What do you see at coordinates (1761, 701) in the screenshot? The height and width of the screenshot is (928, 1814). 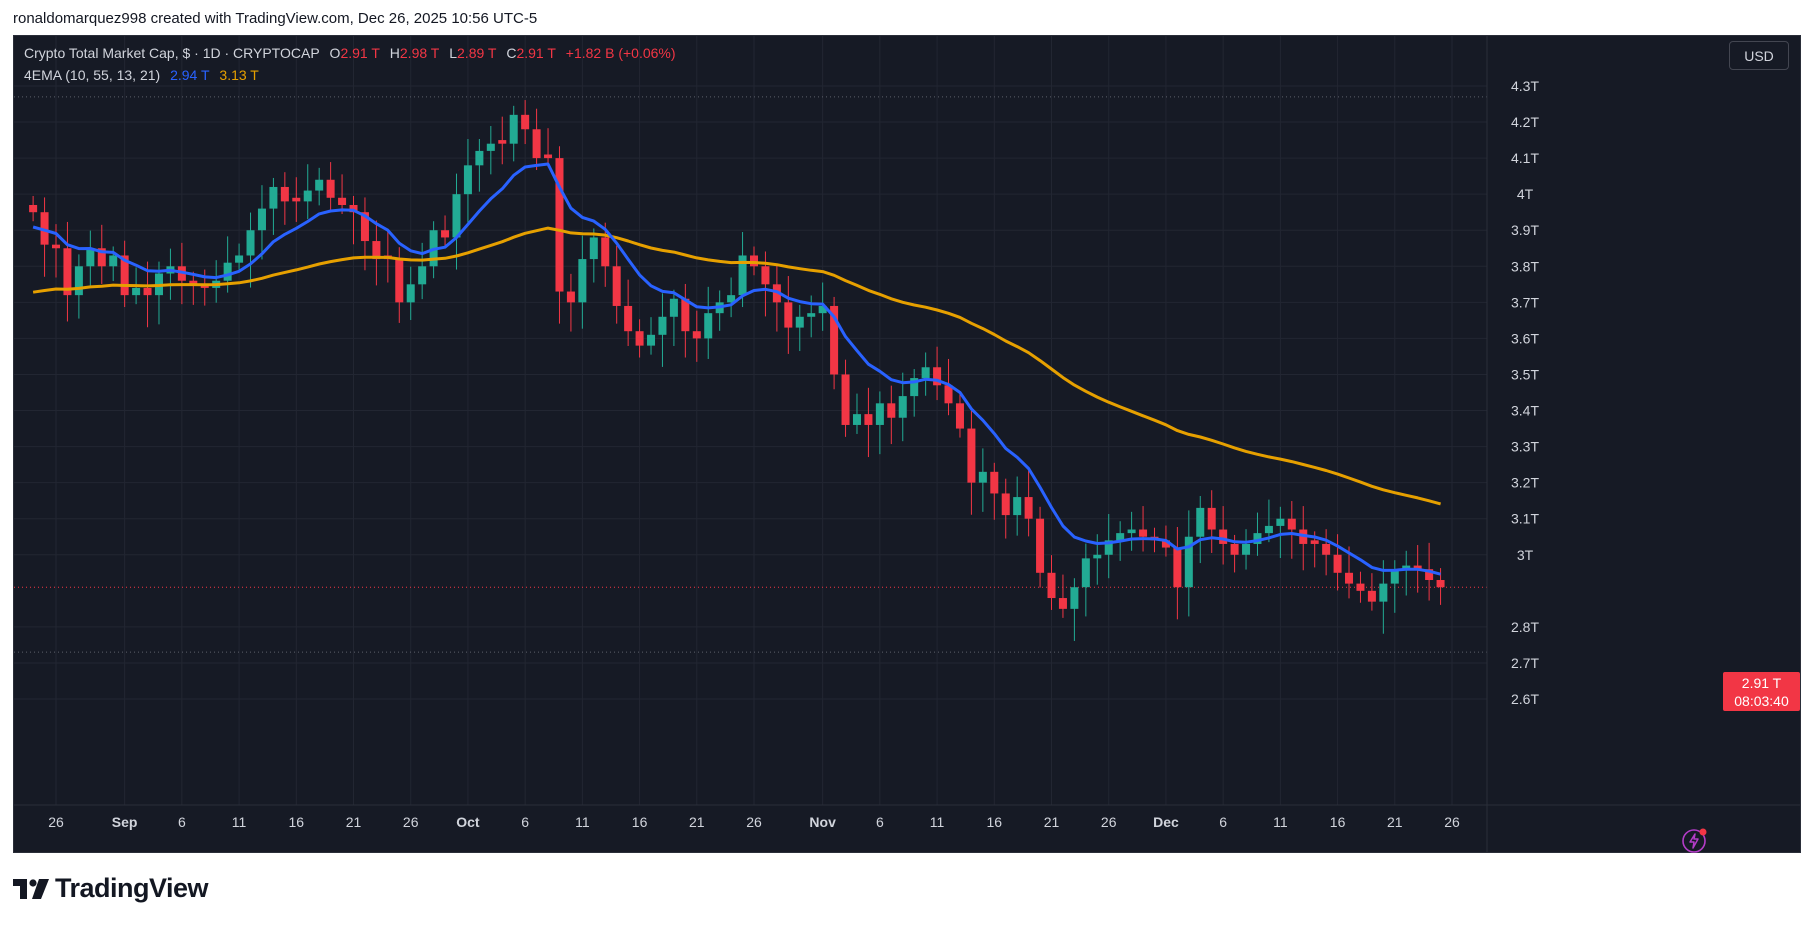 I see `bar-countdown: 08:03:40` at bounding box center [1761, 701].